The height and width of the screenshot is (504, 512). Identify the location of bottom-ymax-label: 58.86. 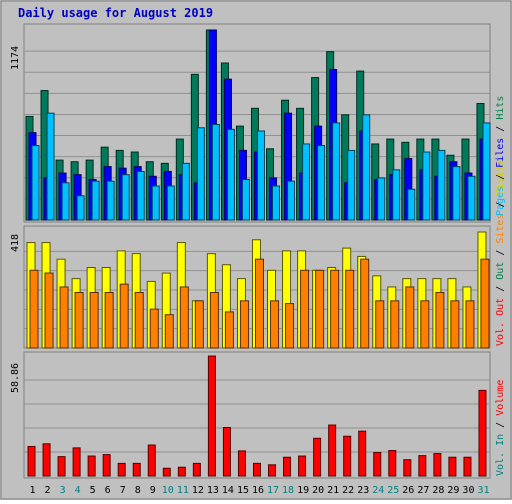
(15, 378).